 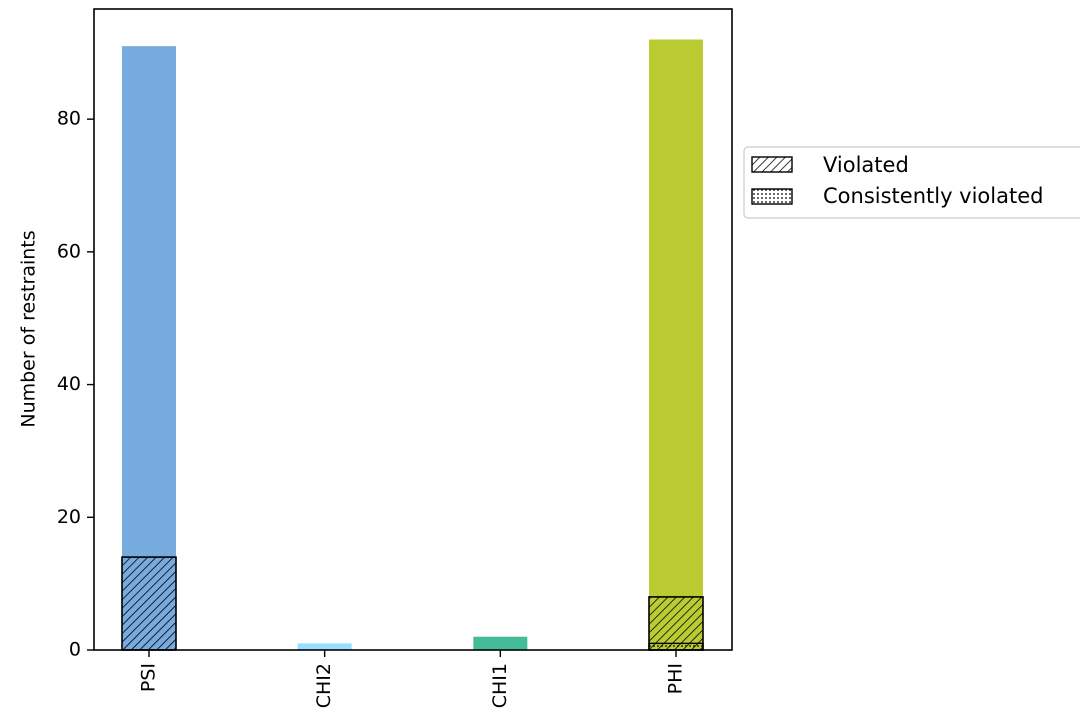 I want to click on y-tick-label: 20, so click(x=69, y=517).